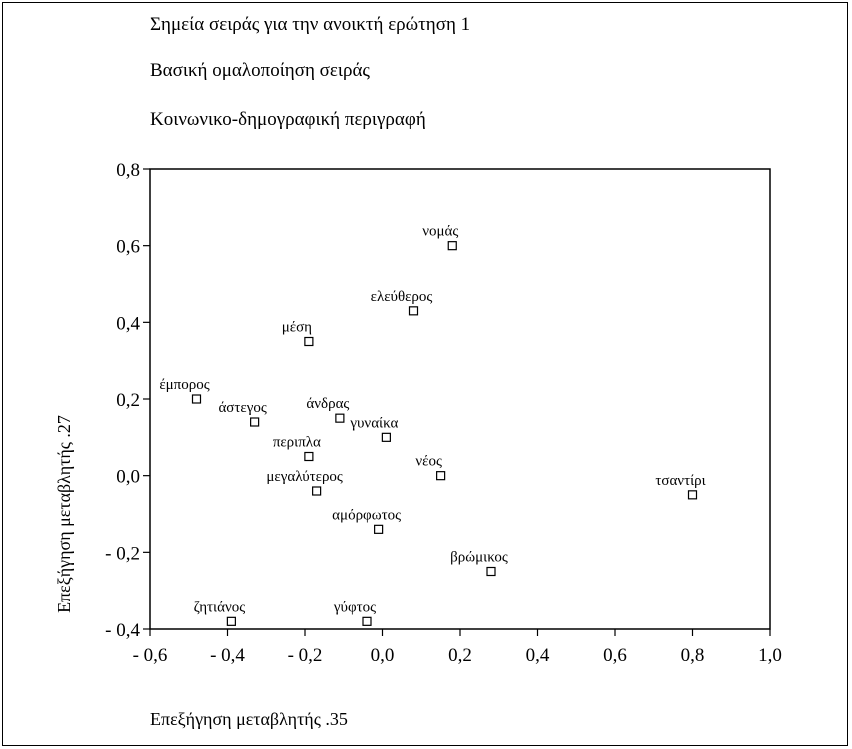 The image size is (852, 749). I want to click on data-point-label: βρώμικος, so click(479, 558).